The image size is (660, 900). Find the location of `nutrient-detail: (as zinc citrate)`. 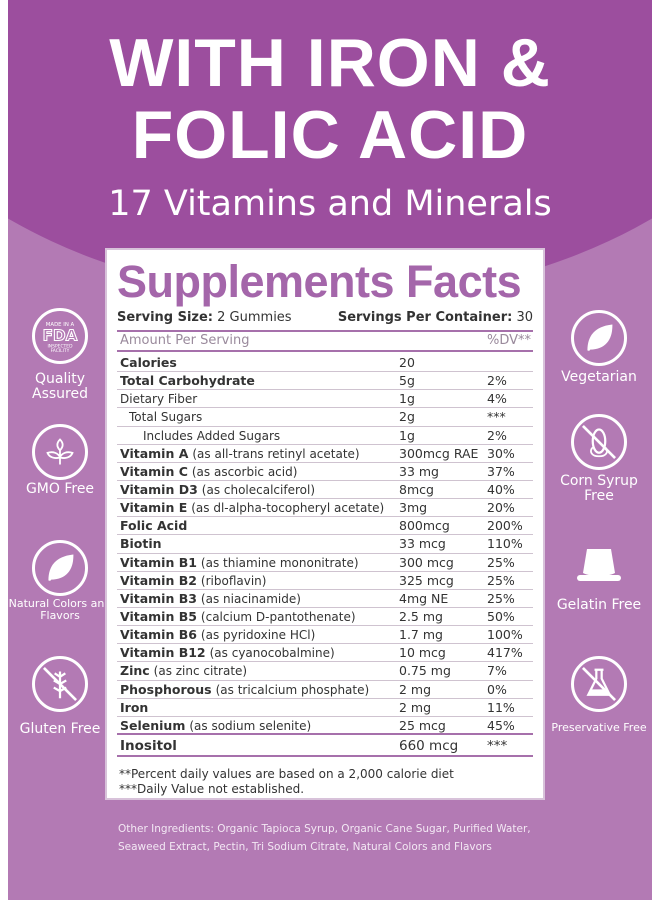

nutrient-detail: (as zinc citrate) is located at coordinates (200, 671).